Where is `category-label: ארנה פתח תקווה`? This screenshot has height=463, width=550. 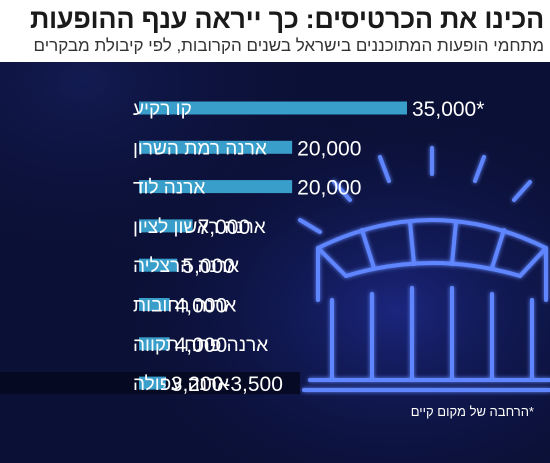
category-label: ארנה פתח תקווה is located at coordinates (200, 345).